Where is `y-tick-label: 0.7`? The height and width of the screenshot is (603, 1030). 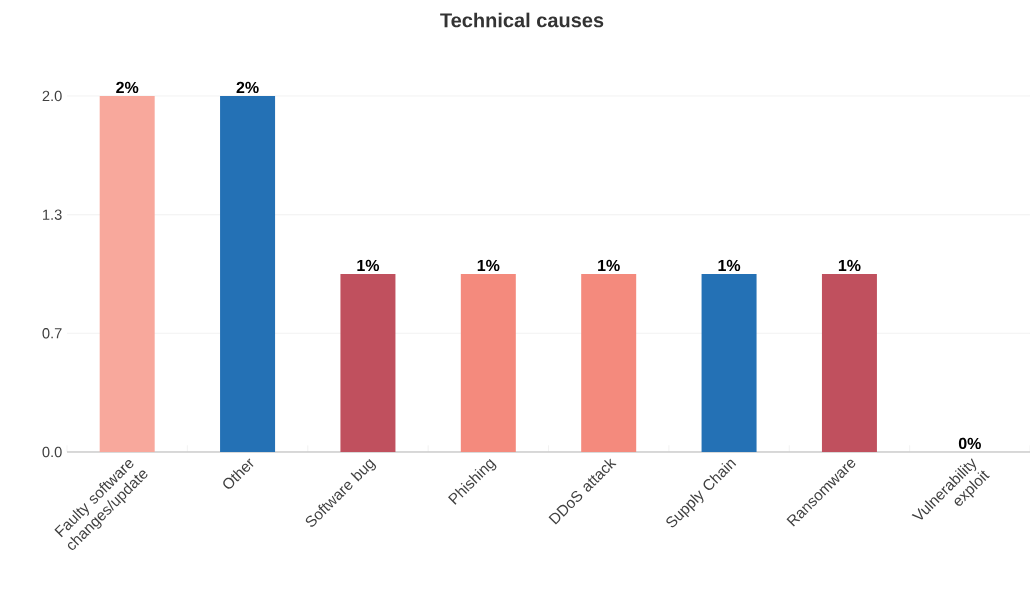
y-tick-label: 0.7 is located at coordinates (52, 333).